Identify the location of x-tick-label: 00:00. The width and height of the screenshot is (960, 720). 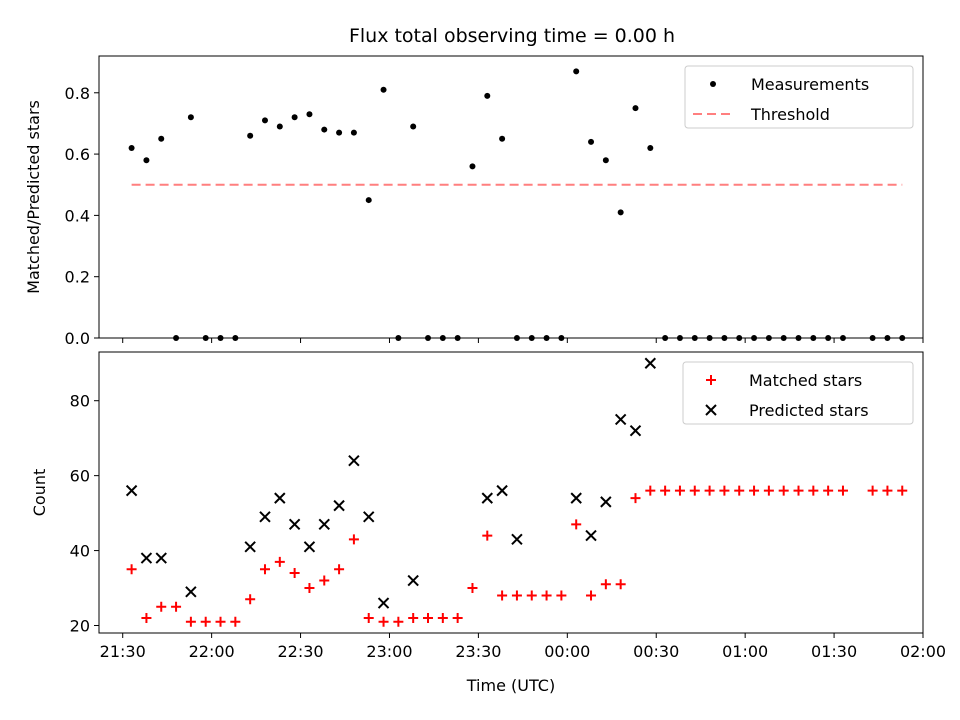
(567, 651).